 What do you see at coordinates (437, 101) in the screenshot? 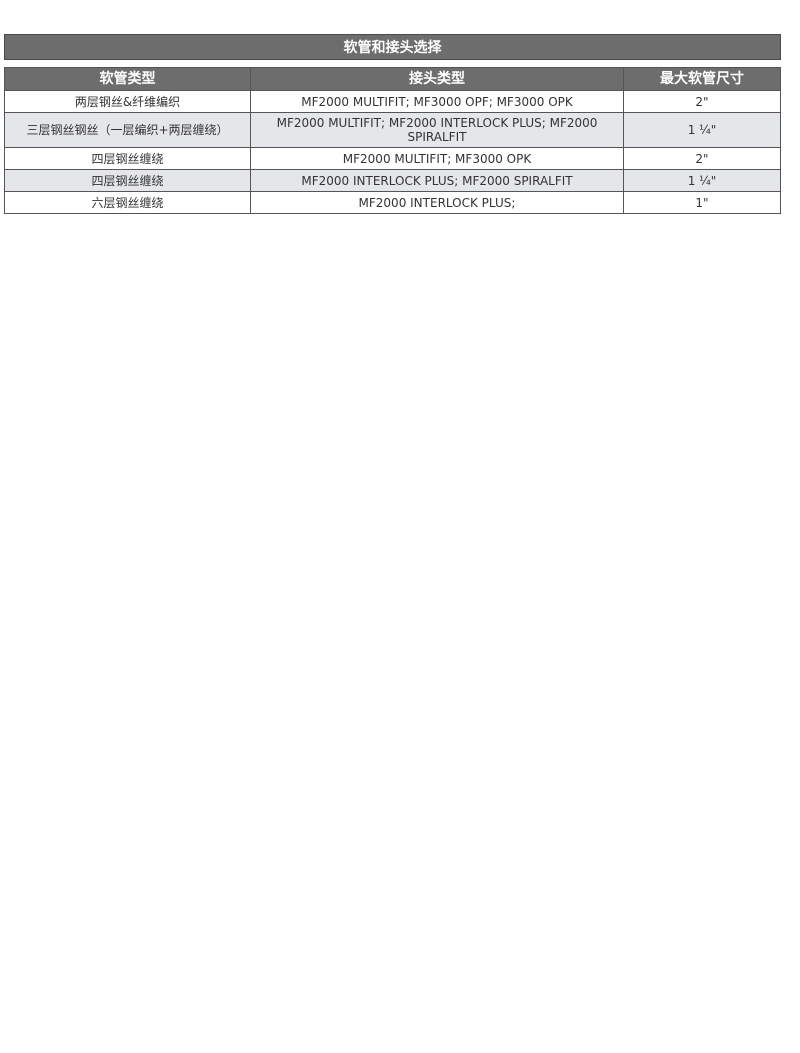
I see `fitting-type-cell: MF2000 MULTIFIT; MF3000 OPF; MF3000 OPK` at bounding box center [437, 101].